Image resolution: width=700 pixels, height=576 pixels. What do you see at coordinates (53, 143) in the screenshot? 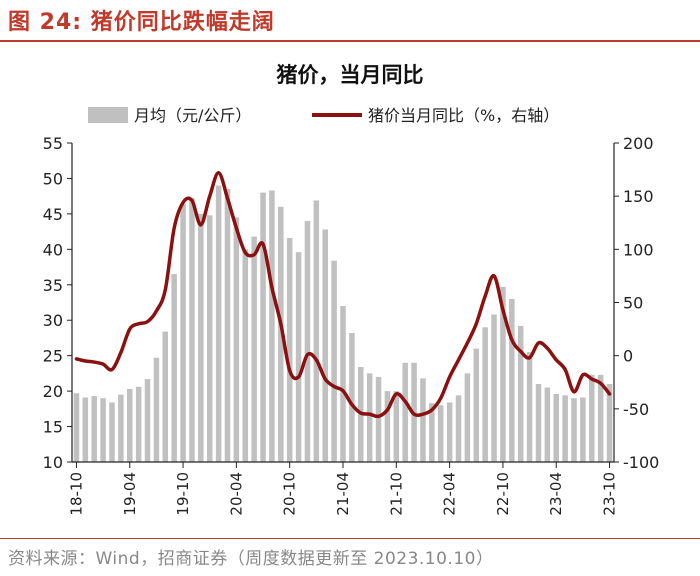
I see `y-left-tick-label: 55` at bounding box center [53, 143].